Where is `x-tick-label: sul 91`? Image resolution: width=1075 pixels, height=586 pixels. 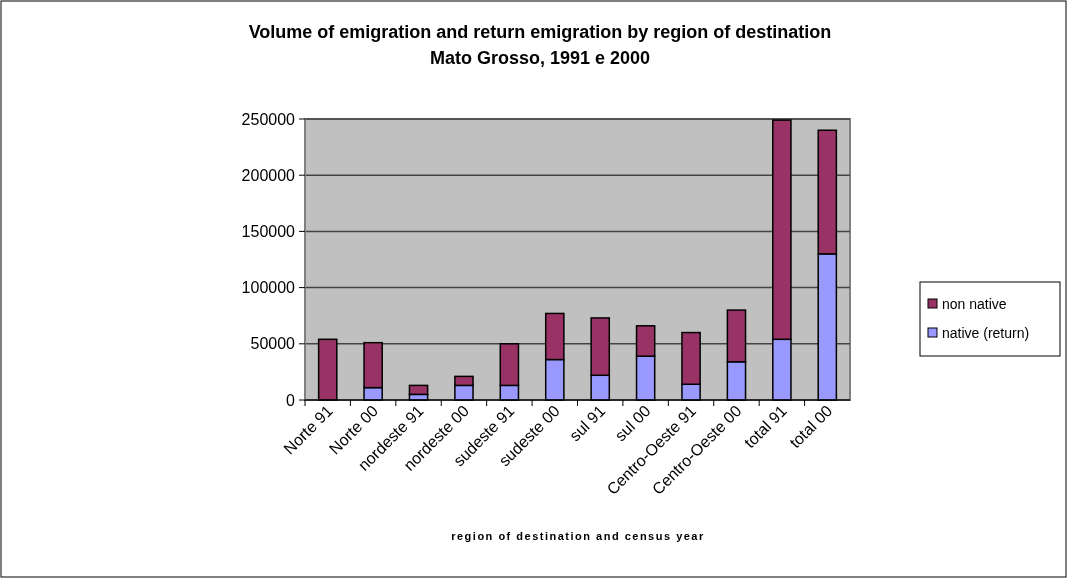
x-tick-label: sul 91 is located at coordinates (587, 423).